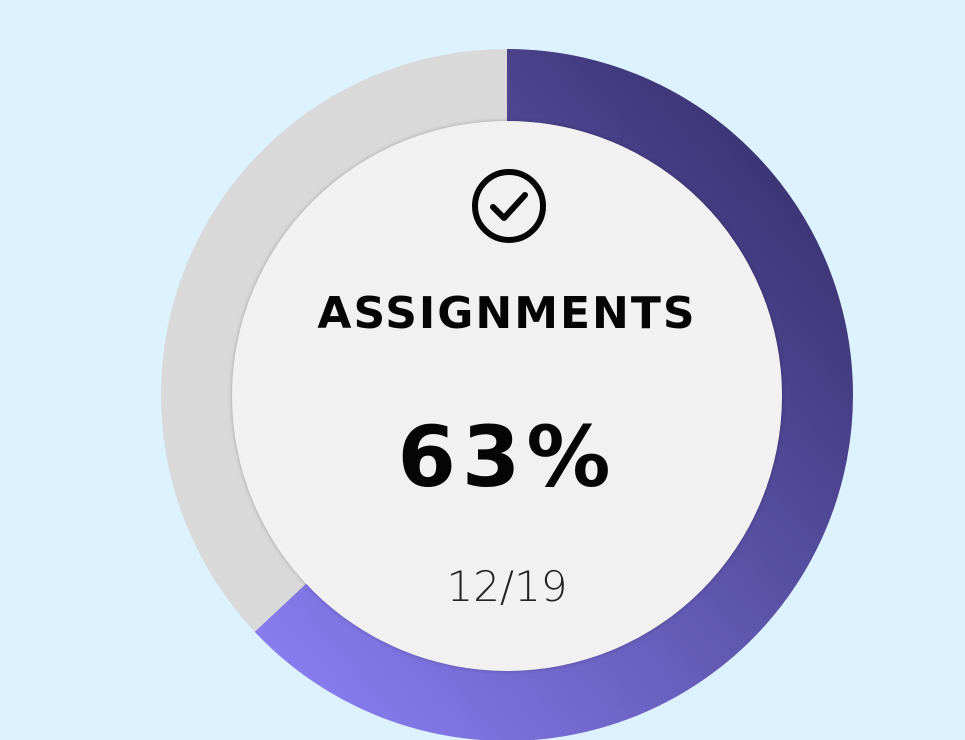 The width and height of the screenshot is (965, 740). What do you see at coordinates (507, 313) in the screenshot?
I see `widget-title: ASSIGNMENTS` at bounding box center [507, 313].